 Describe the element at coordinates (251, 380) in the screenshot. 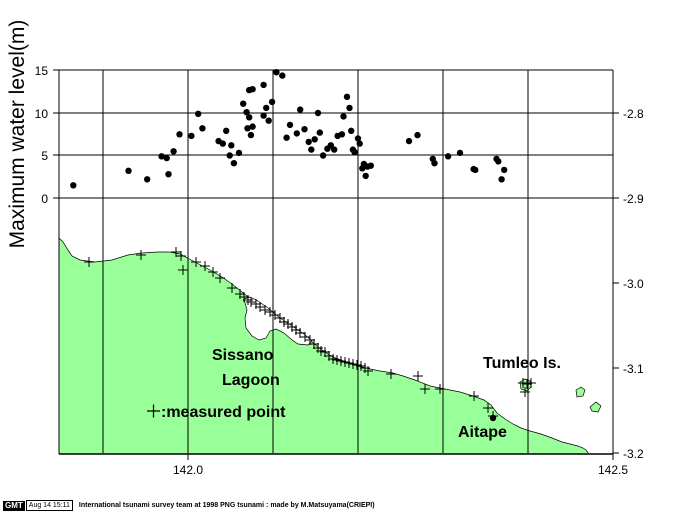

I see `lagoon-label: Lagoon` at that location.